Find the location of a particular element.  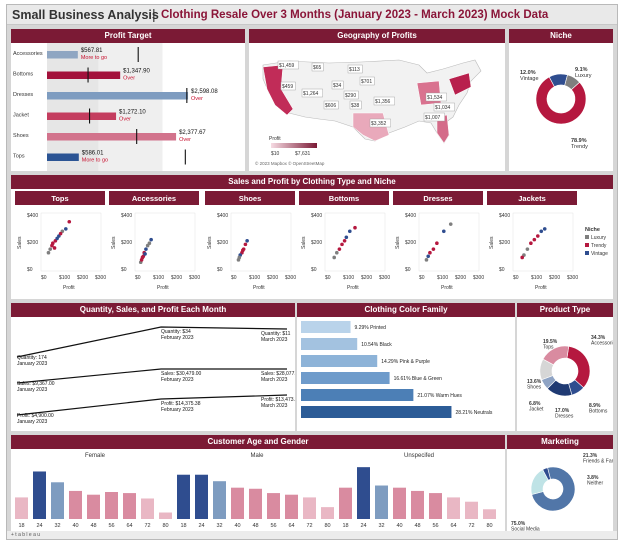

age-tick-label: 56 is located at coordinates (273, 526).